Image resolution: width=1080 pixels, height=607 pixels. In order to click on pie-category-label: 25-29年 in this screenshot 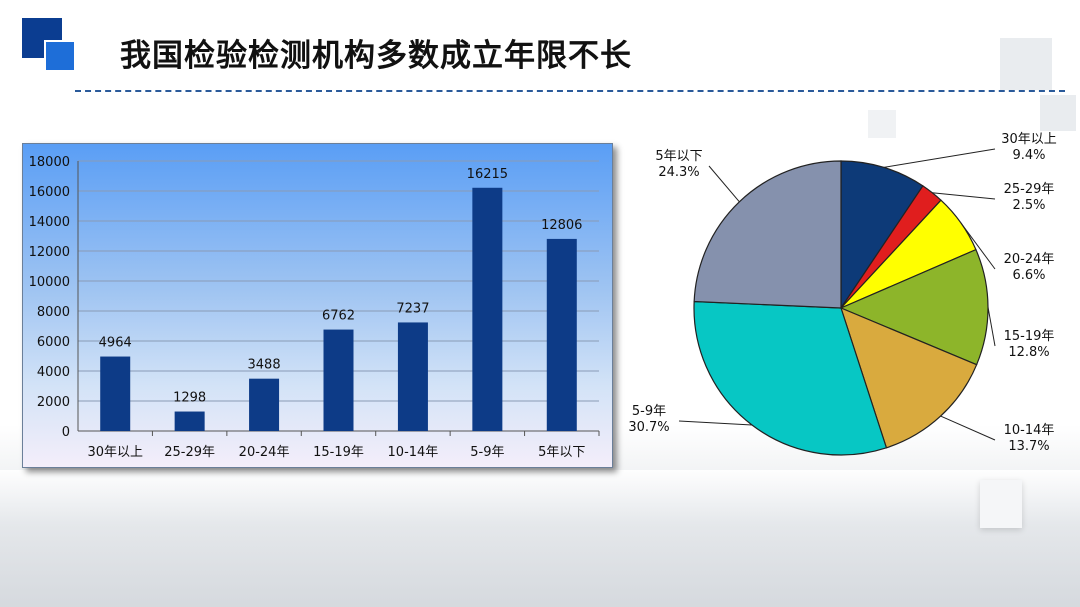, I will do `click(1029, 189)`.